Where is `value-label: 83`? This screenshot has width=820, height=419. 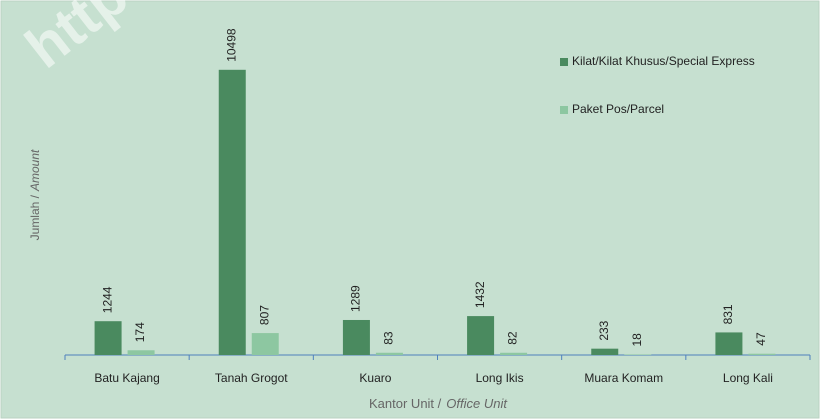
value-label: 83 is located at coordinates (389, 338).